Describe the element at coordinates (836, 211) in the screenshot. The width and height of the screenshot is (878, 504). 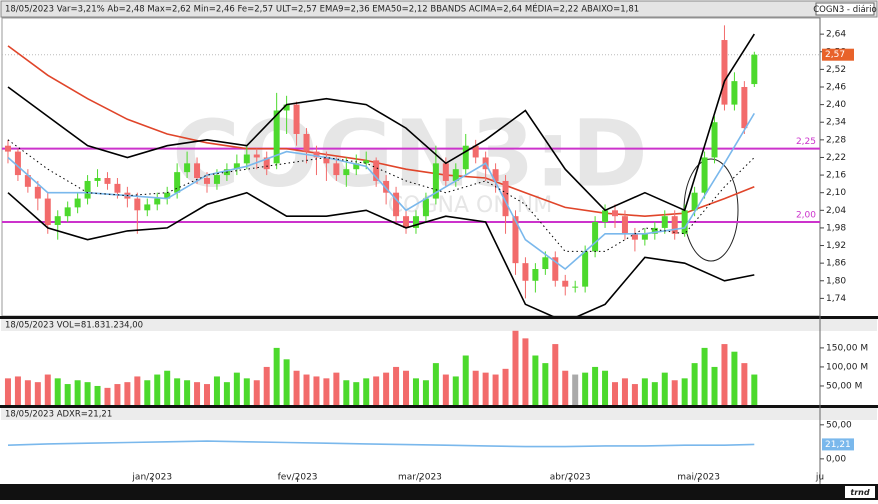
I see `y-tick-label: 2,04` at that location.